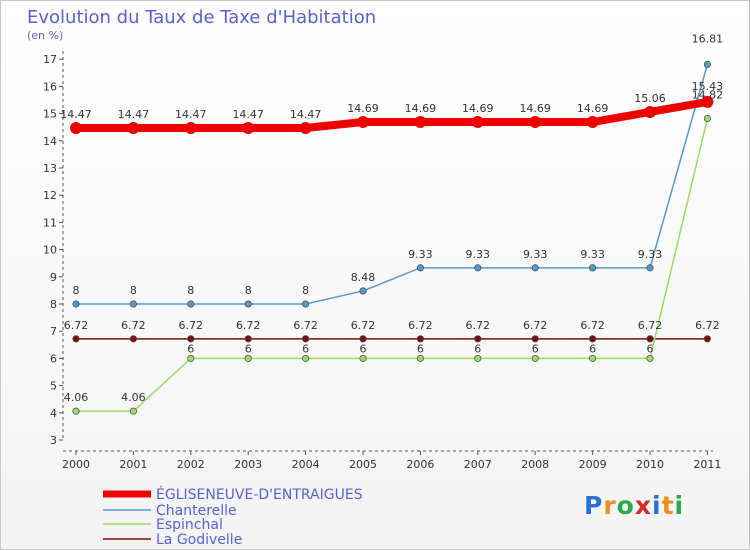  What do you see at coordinates (50, 250) in the screenshot?
I see `y-tick-label: 10` at bounding box center [50, 250].